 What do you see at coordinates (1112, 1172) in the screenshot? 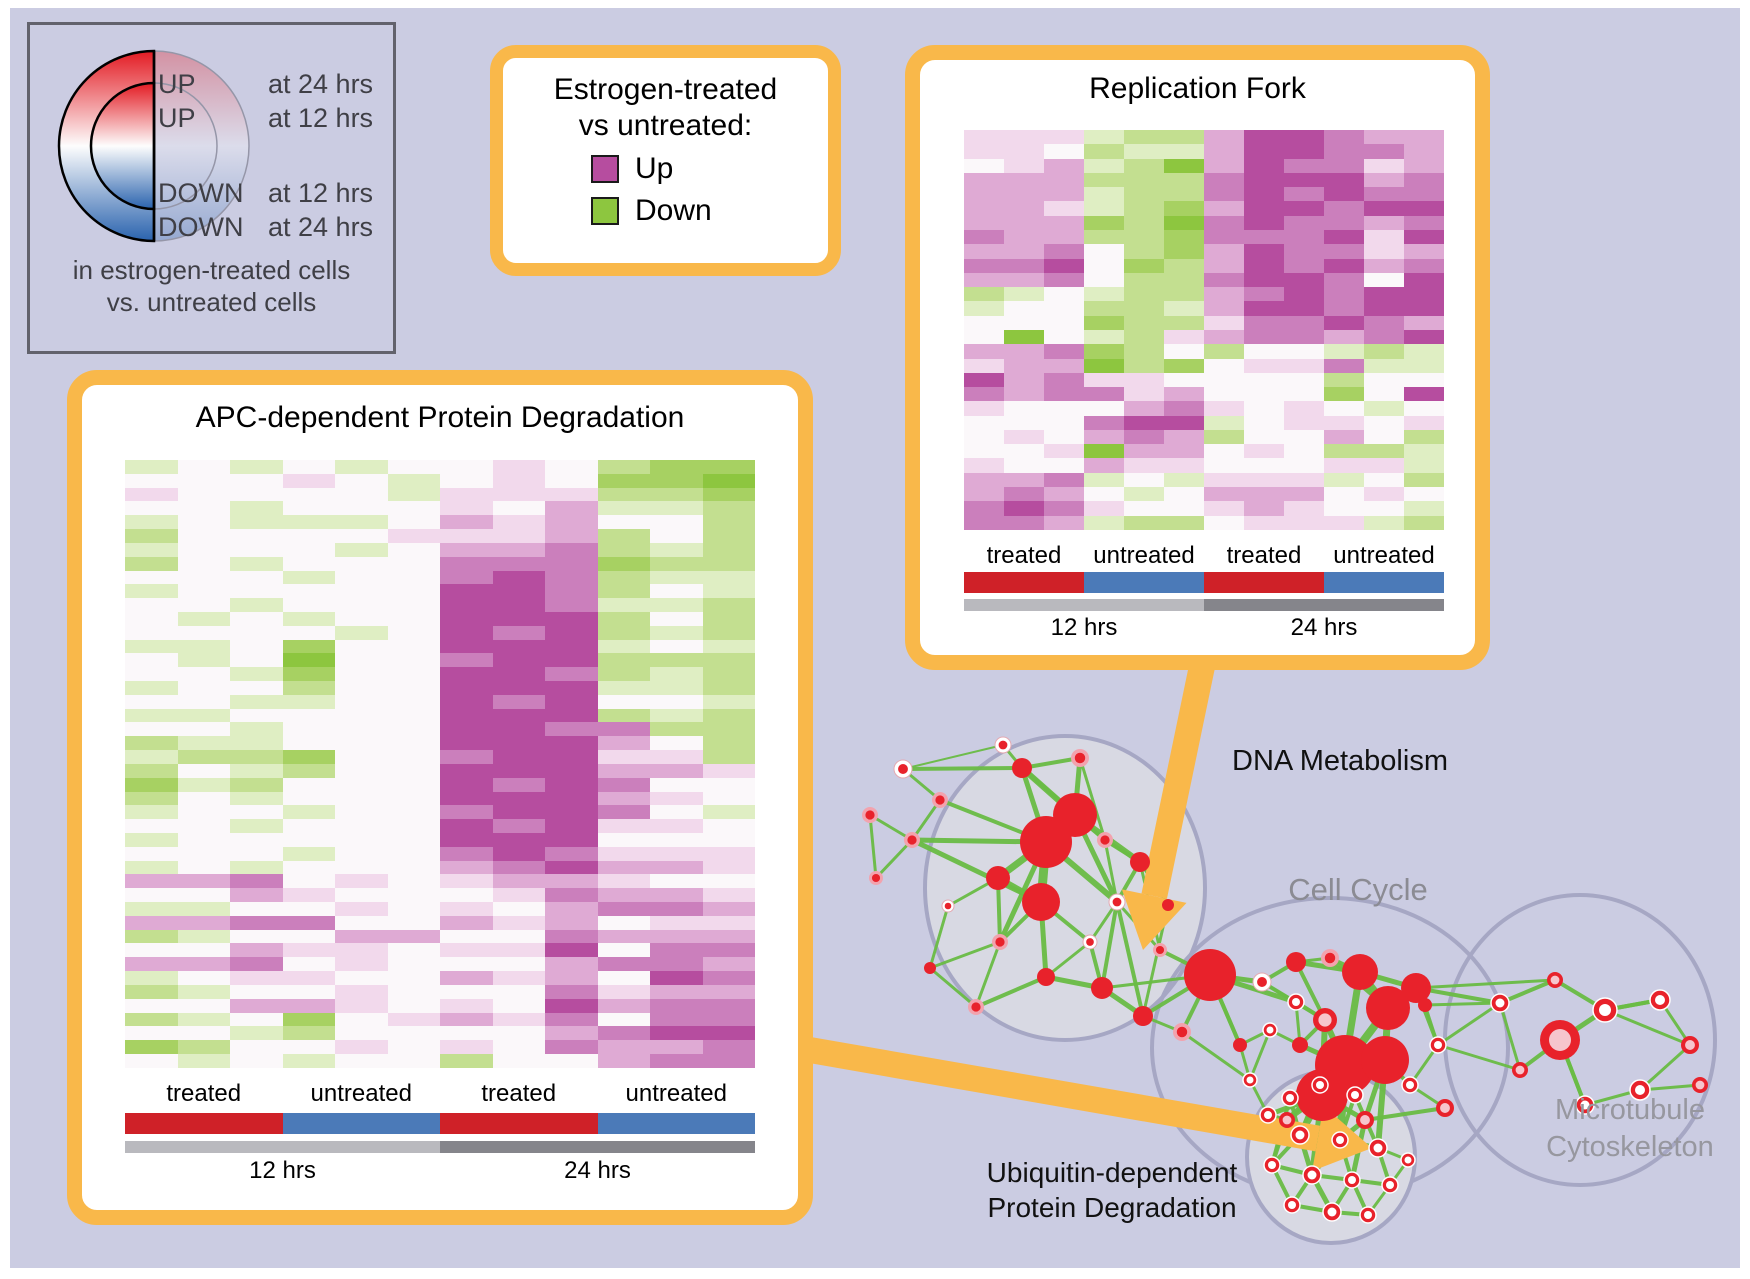
I see `ubiquitin-label-line1: Ubiquitin-dependent` at bounding box center [1112, 1172].